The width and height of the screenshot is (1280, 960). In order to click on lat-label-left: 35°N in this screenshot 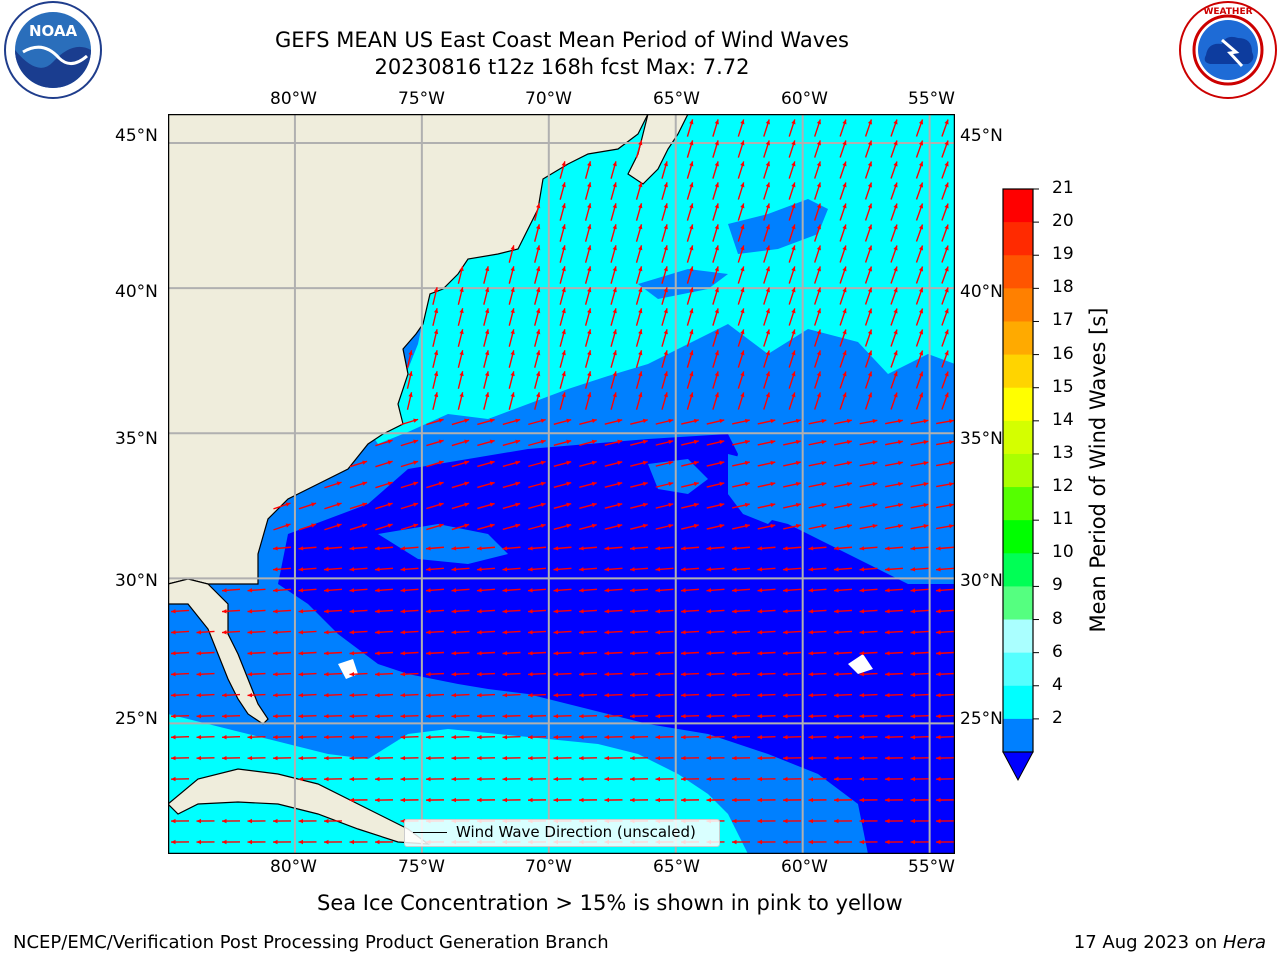, I will do `click(136, 439)`.